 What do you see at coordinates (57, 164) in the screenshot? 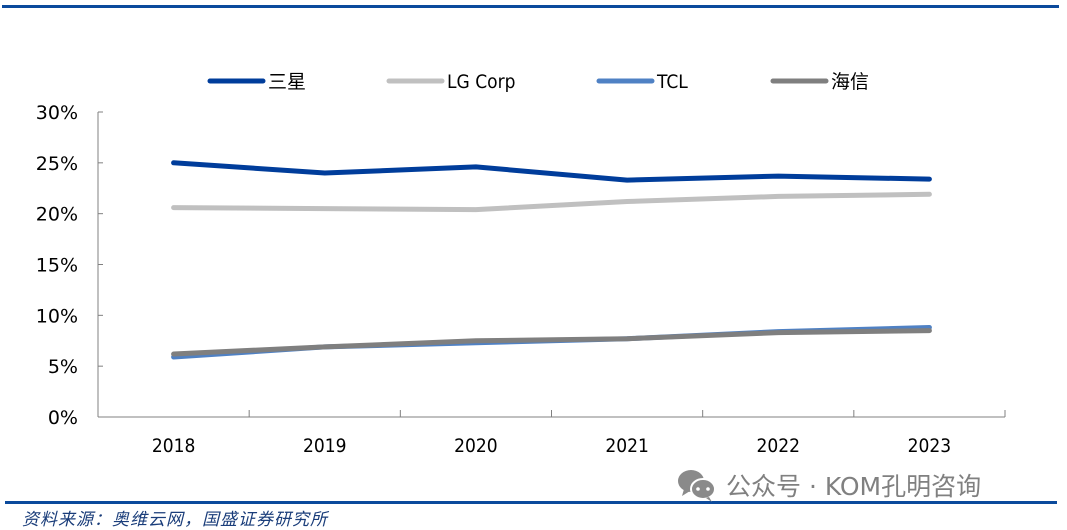
I see `y-tick-label: 25%` at bounding box center [57, 164].